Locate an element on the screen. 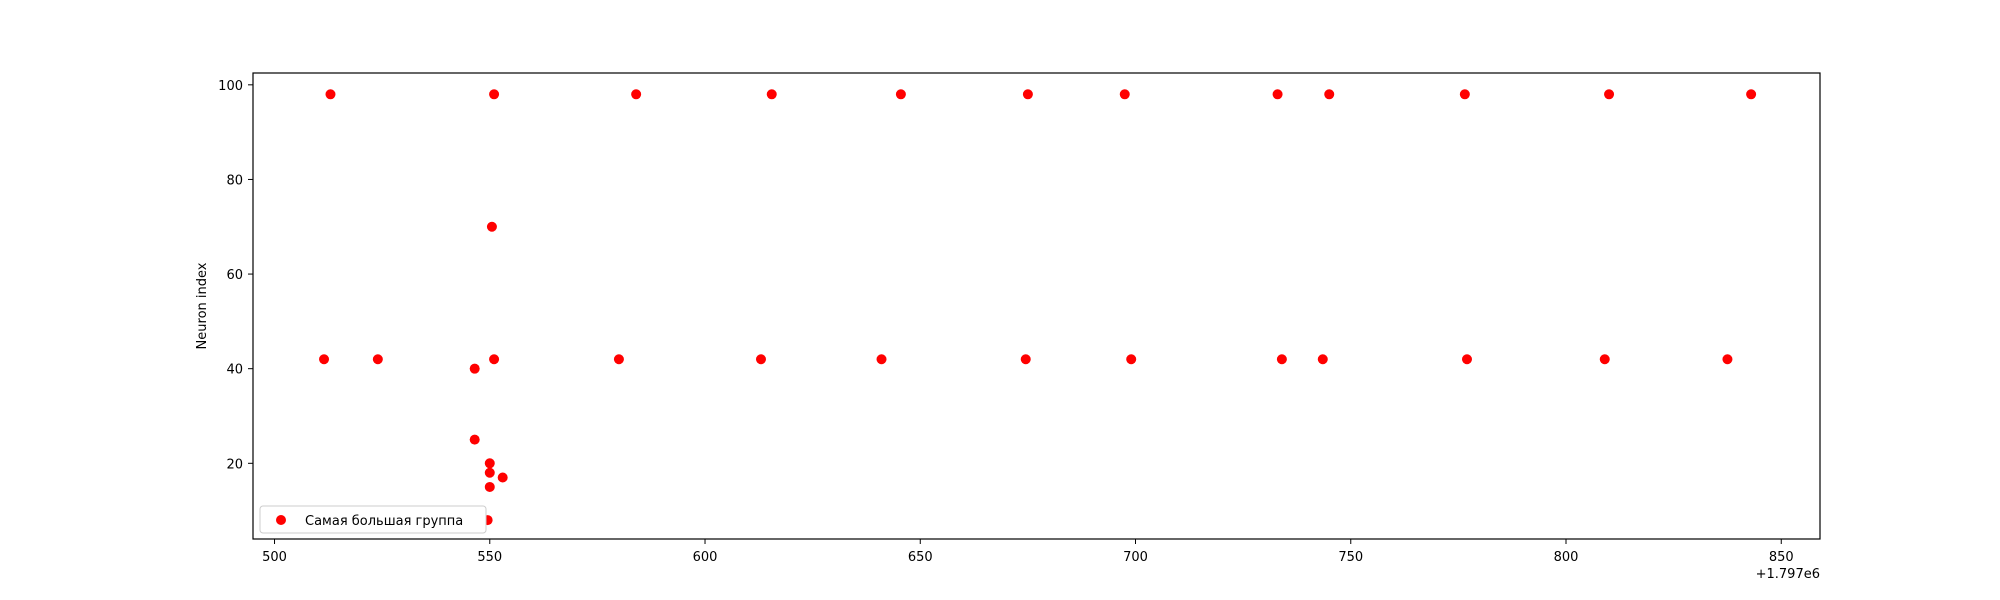 This screenshot has height=600, width=2000. x-tick-label: 700 is located at coordinates (1135, 557).